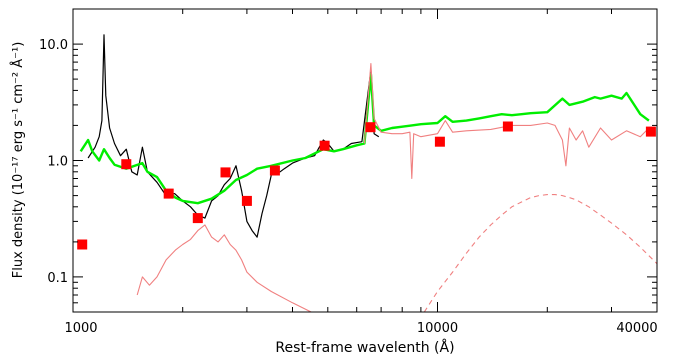  I want to click on y-tick-label-0: 0.1, so click(57, 278).